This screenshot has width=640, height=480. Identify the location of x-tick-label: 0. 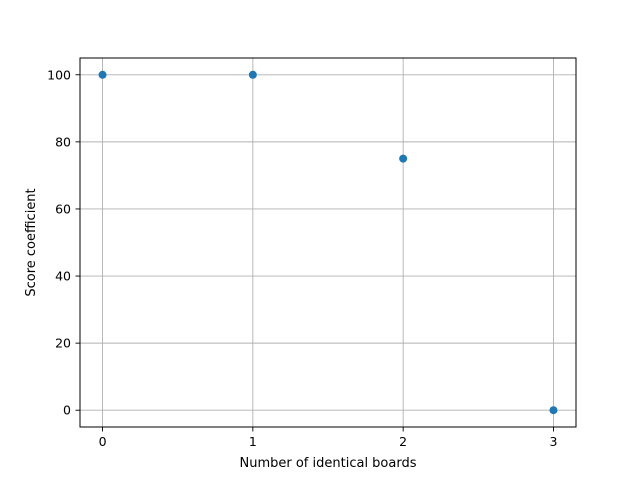
(103, 441).